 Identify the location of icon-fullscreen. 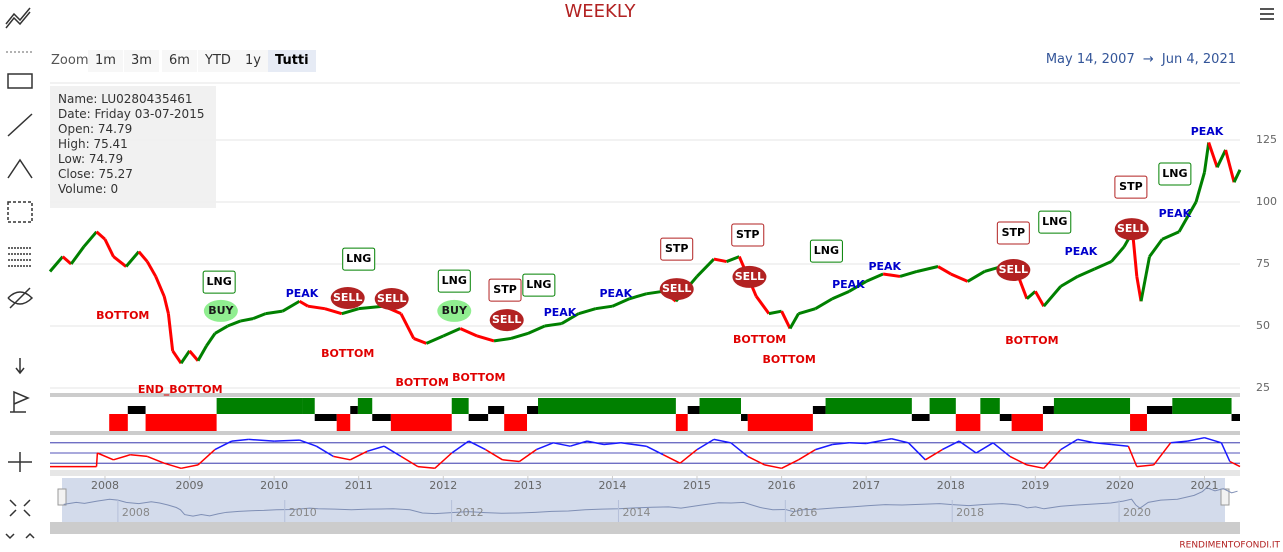
(20, 508).